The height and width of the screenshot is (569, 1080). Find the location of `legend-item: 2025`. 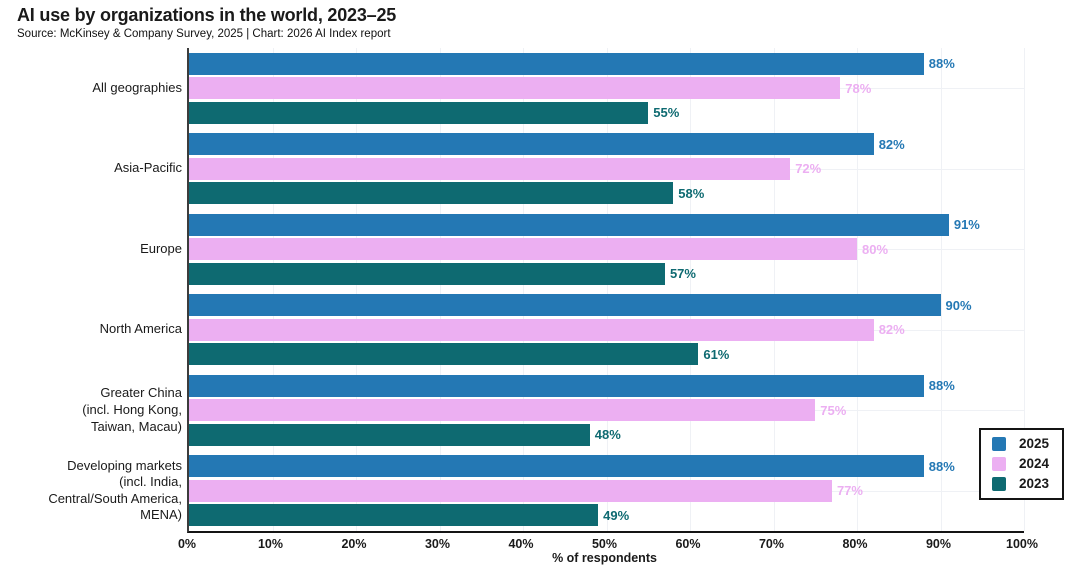

legend-item: 2025 is located at coordinates (1020, 444).